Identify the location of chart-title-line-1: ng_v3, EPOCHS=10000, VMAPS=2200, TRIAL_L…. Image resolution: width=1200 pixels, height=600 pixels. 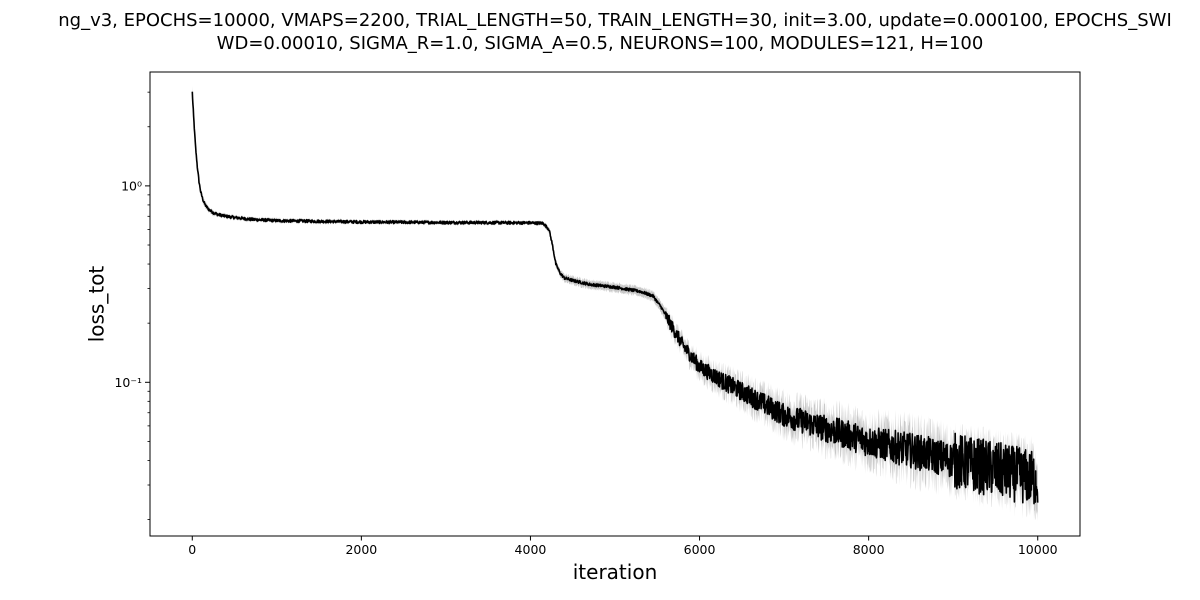
(615, 20).